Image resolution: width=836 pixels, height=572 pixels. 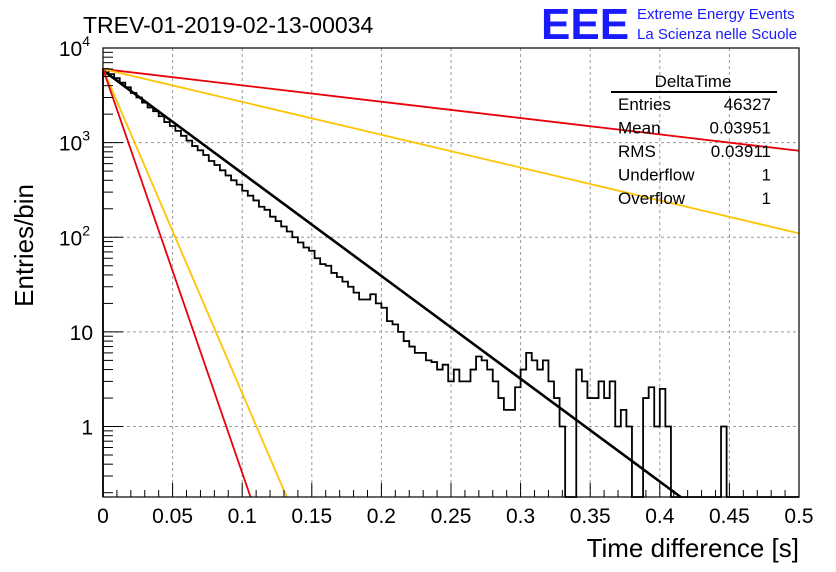 I want to click on x-axis-ticks: 0 0.05 0.1 0.15 0.2 0.25 0.3 0.35 0.4 0.45 0.5, so click(x=455, y=505).